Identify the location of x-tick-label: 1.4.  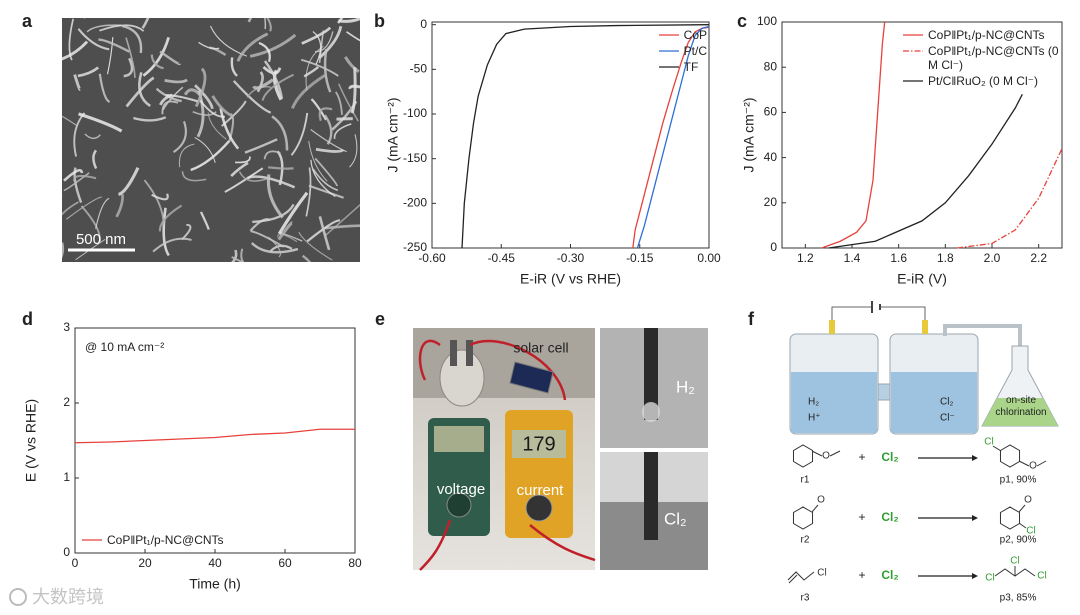
(852, 258).